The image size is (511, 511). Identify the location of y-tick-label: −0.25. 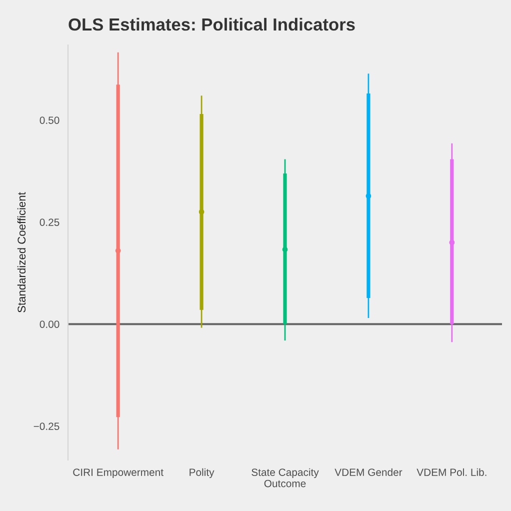
(47, 426).